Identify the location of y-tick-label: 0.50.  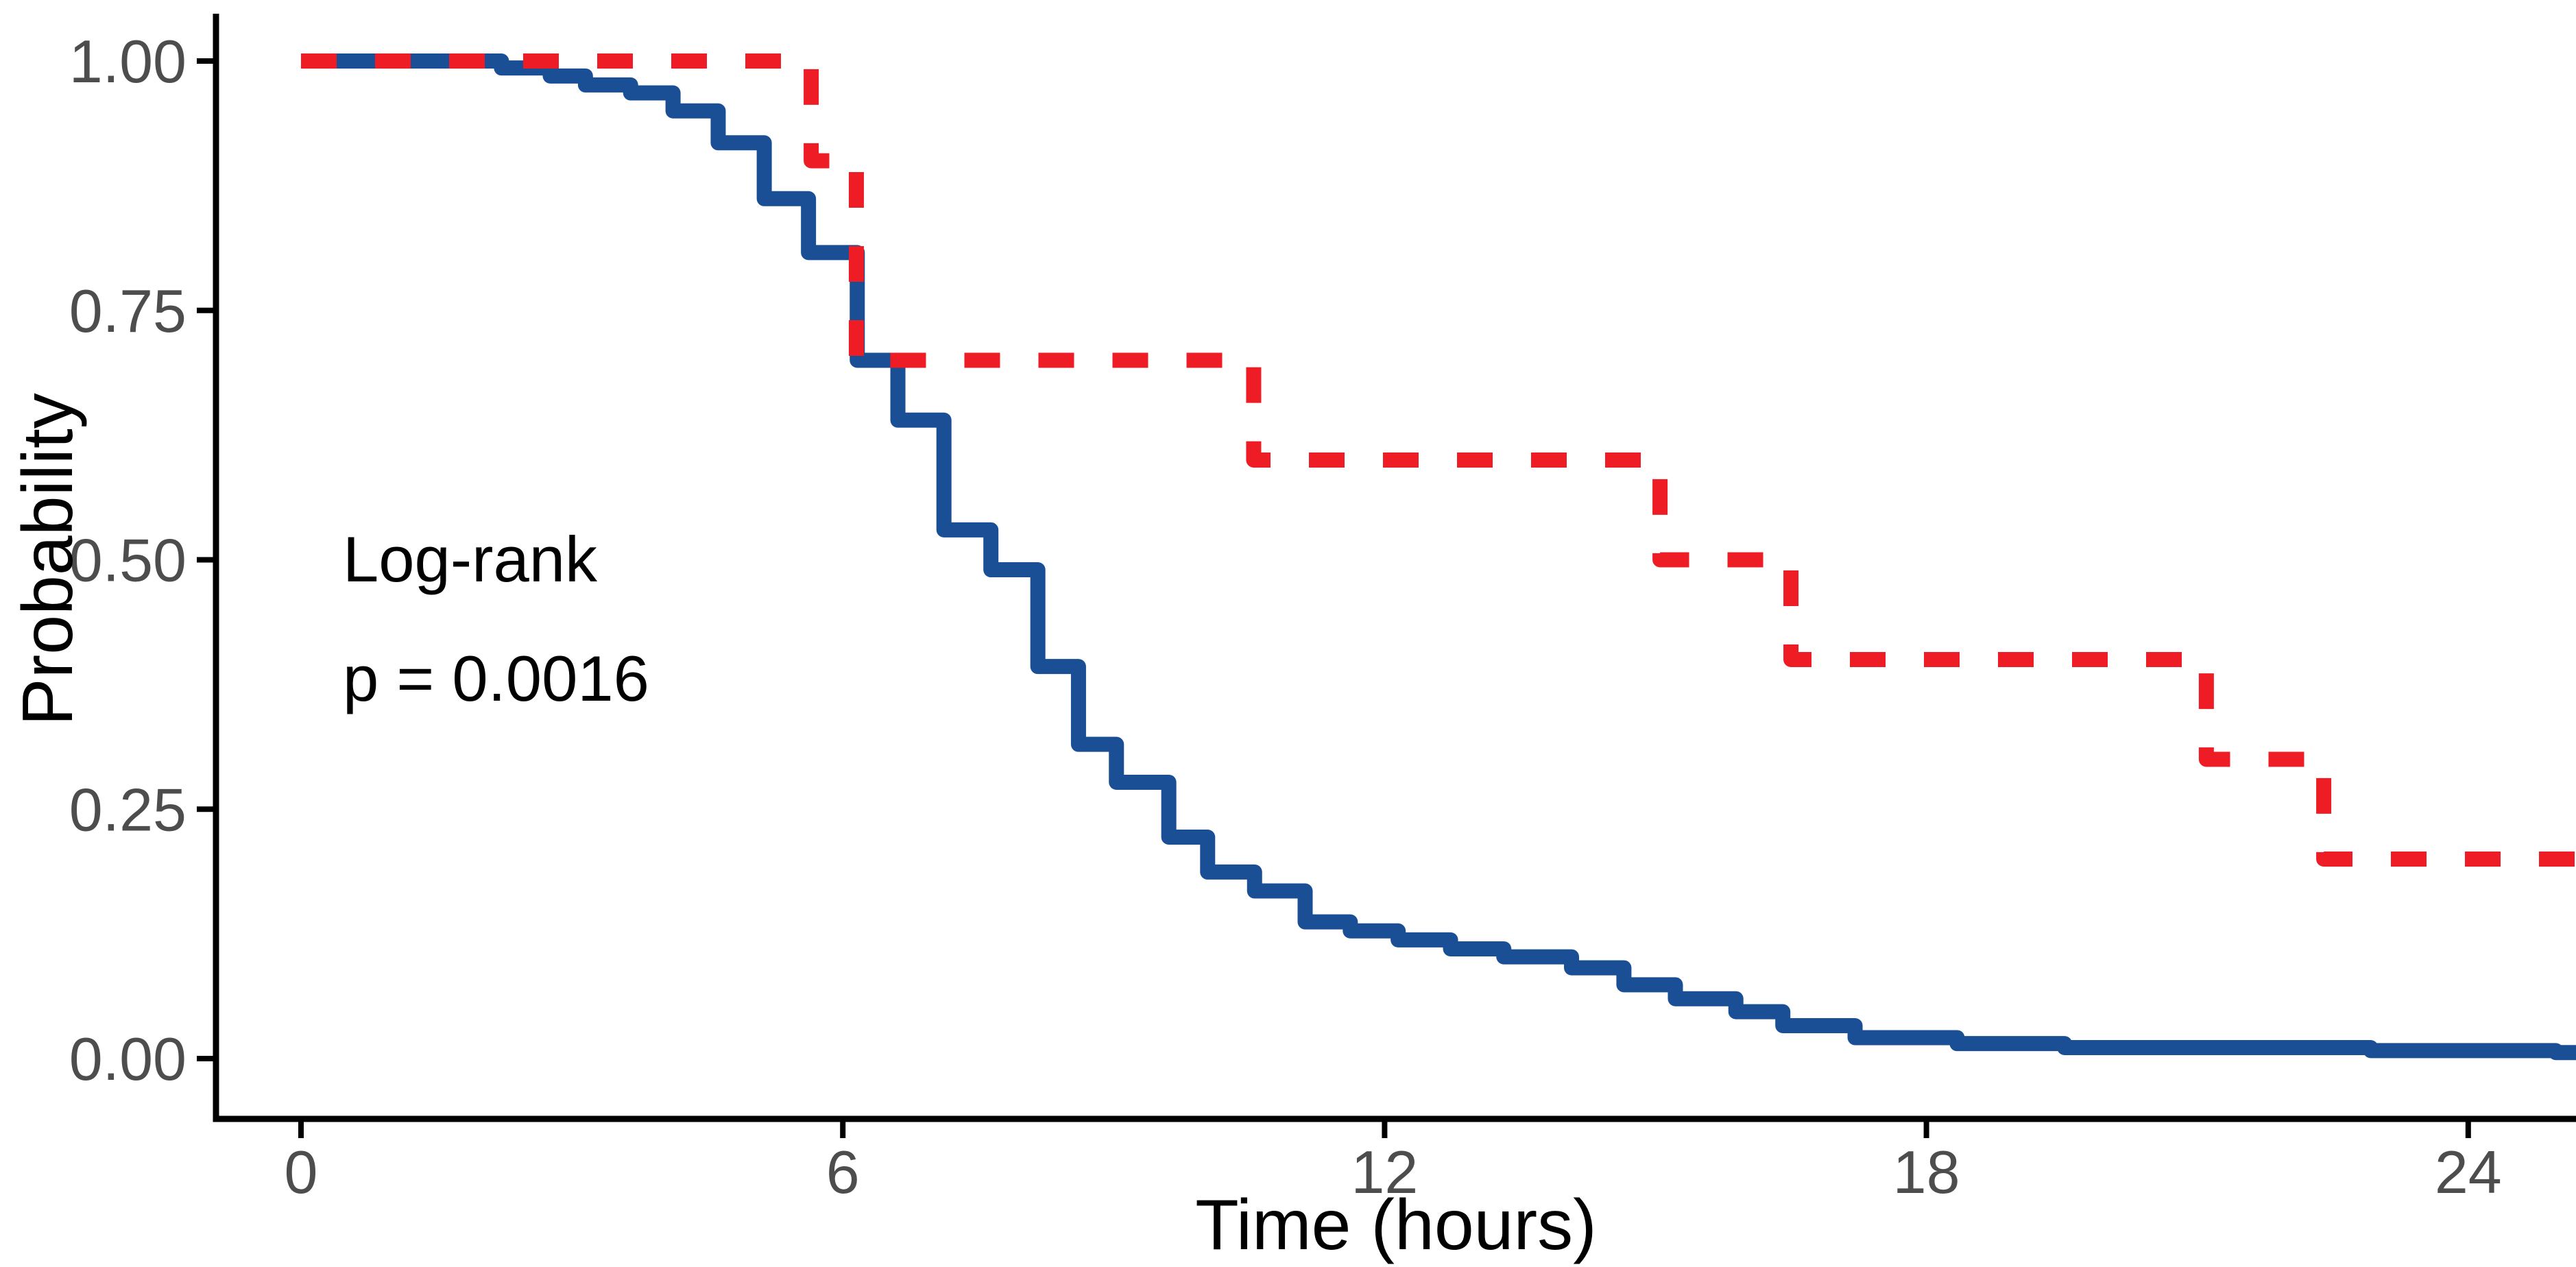
(128, 560).